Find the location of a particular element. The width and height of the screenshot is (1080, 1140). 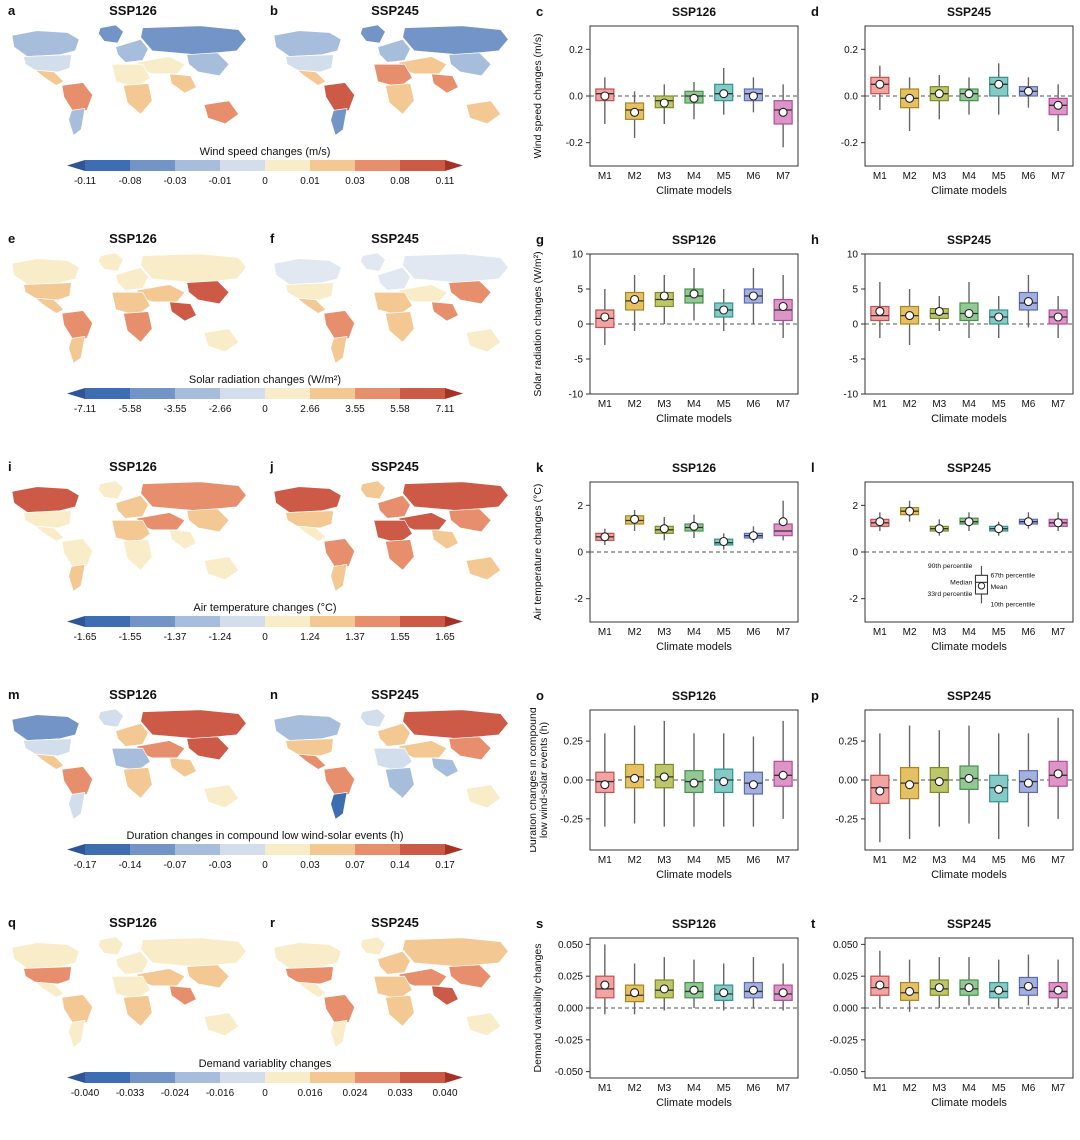

panel-letter: g is located at coordinates (540, 239).